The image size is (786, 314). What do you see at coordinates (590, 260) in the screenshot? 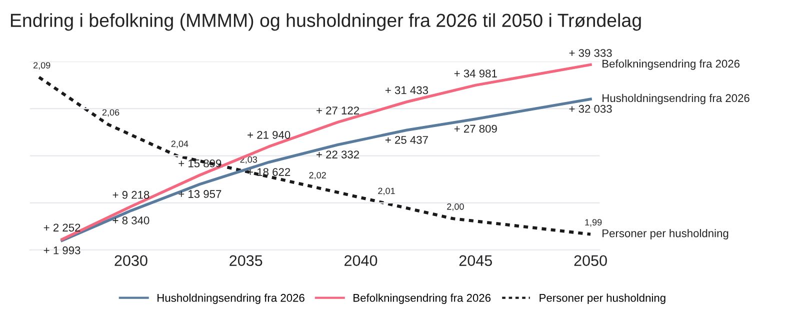
I see `x-tick-label: 2050` at bounding box center [590, 260].